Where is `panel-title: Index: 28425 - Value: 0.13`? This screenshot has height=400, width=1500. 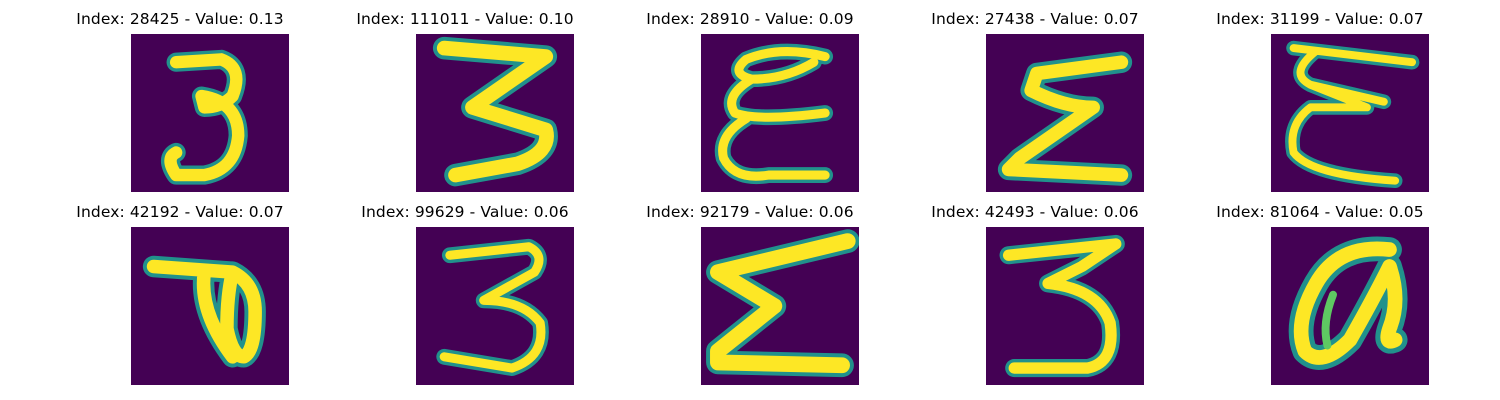
panel-title: Index: 28425 - Value: 0.13 is located at coordinates (180, 19).